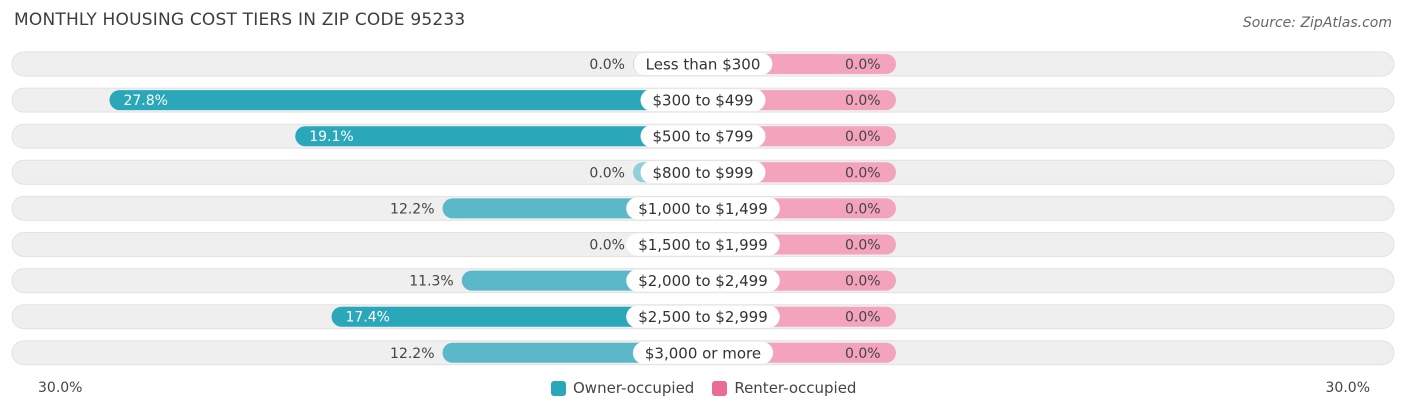 This screenshot has height=414, width=1406. I want to click on legend-item-owner: Owner-occupied, so click(622, 388).